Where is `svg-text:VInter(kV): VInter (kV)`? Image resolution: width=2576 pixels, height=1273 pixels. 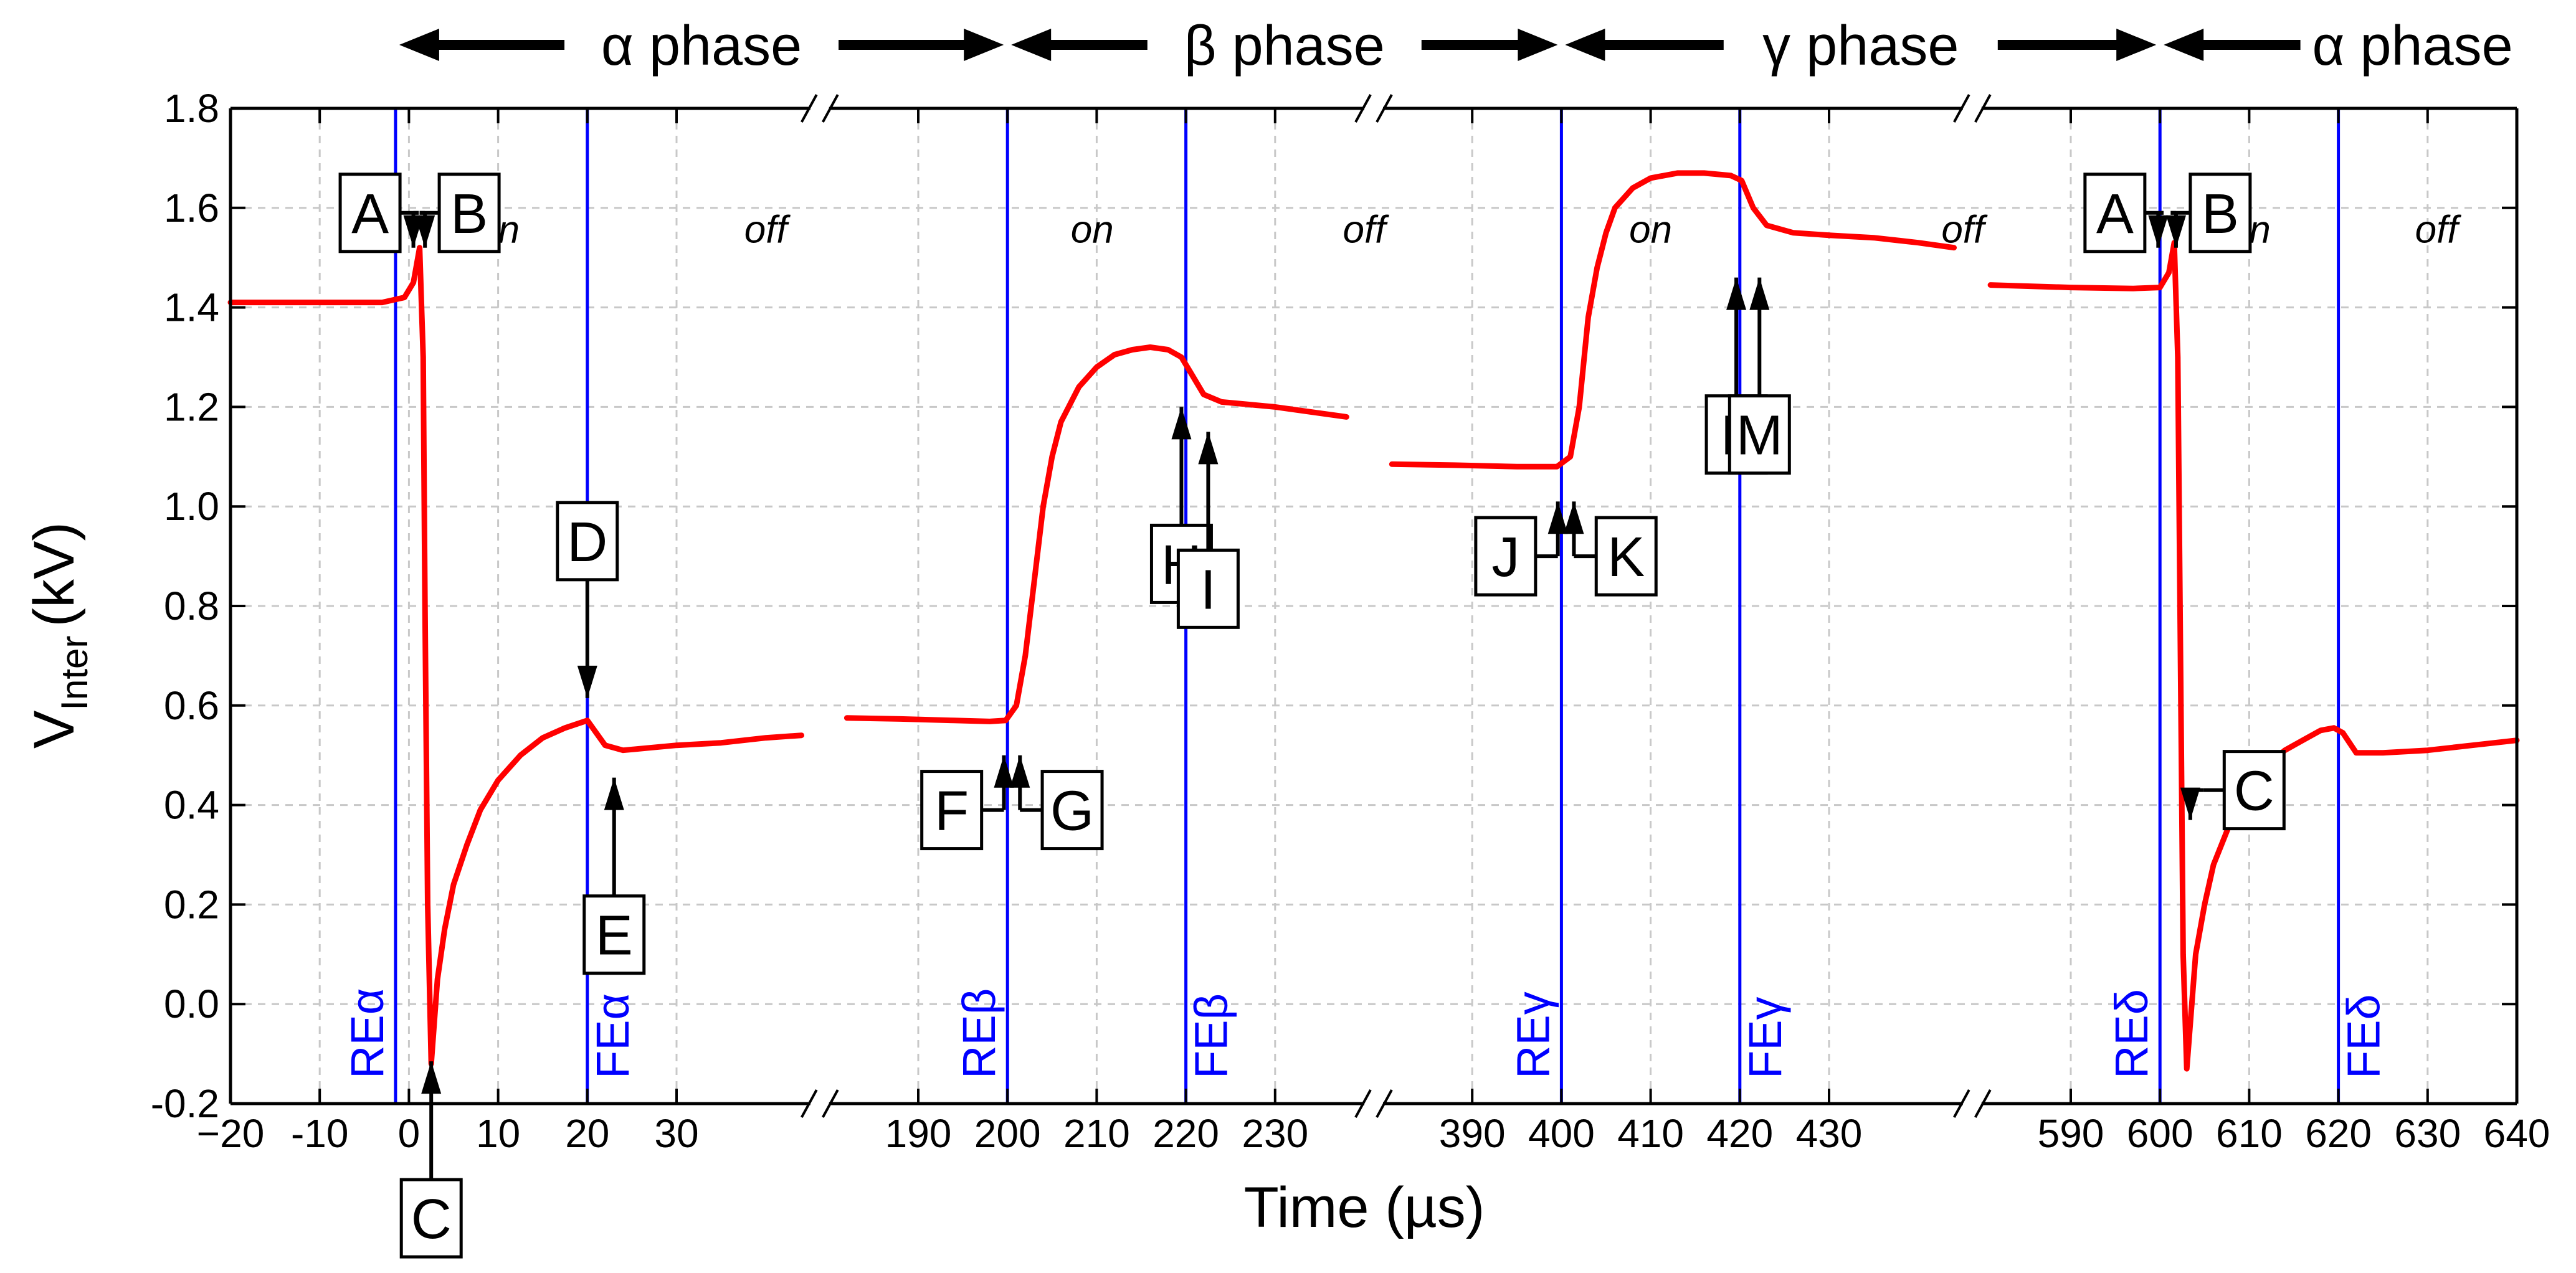 svg-text:VInter(kV): VInter (kV) is located at coordinates (58, 635).